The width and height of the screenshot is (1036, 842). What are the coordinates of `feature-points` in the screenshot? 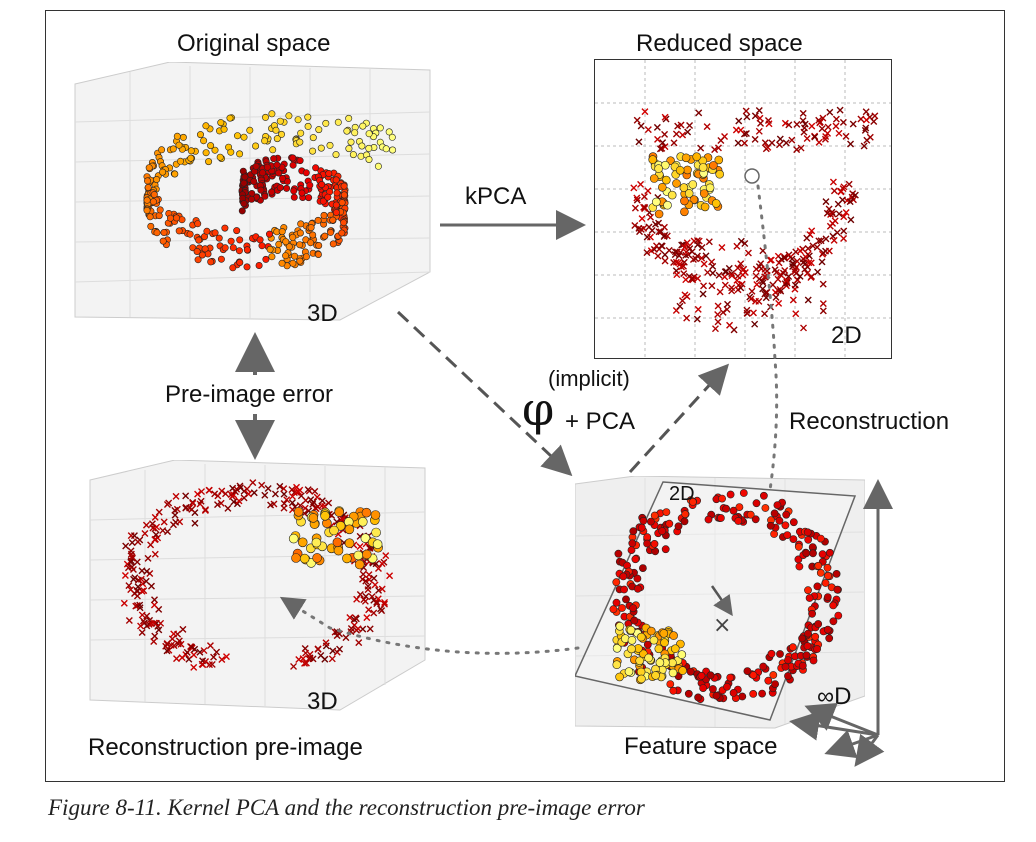 It's located at (726, 596).